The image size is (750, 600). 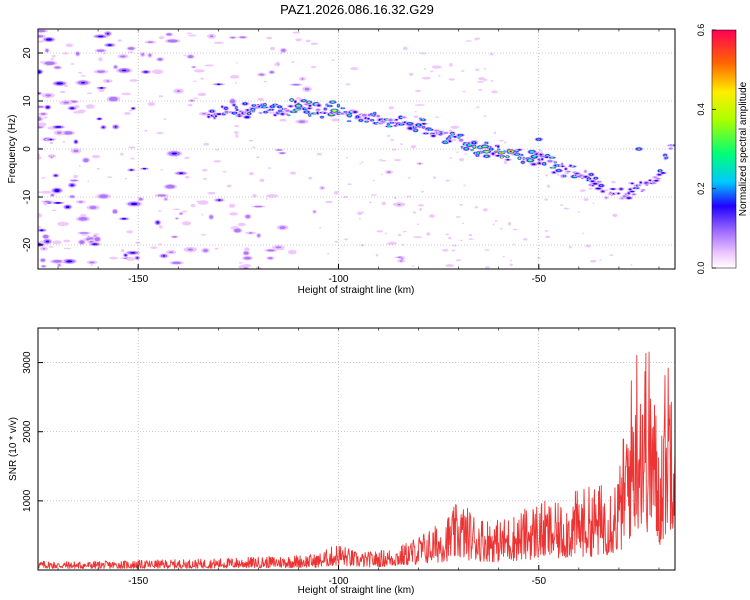 I want to click on snr-x-tick-label: -150, so click(x=138, y=581).